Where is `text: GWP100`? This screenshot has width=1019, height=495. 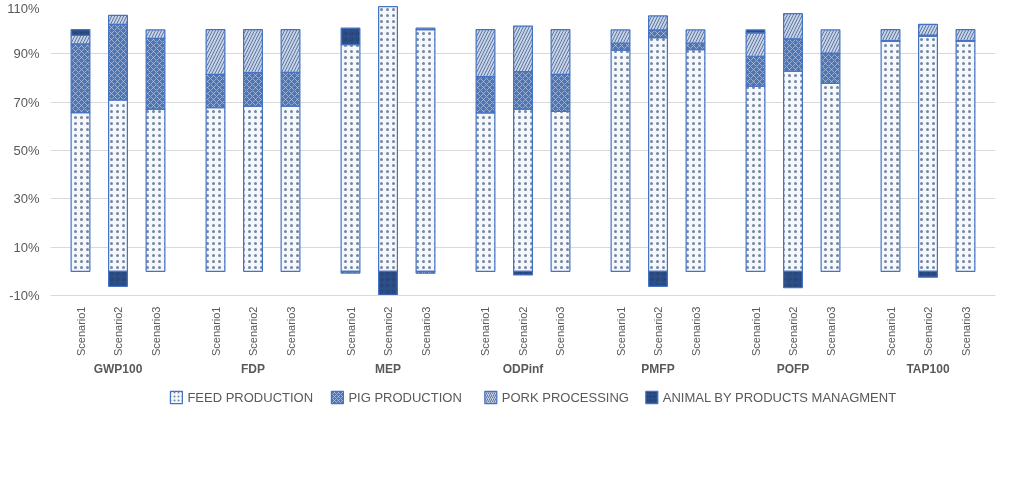 text: GWP100 is located at coordinates (118, 368).